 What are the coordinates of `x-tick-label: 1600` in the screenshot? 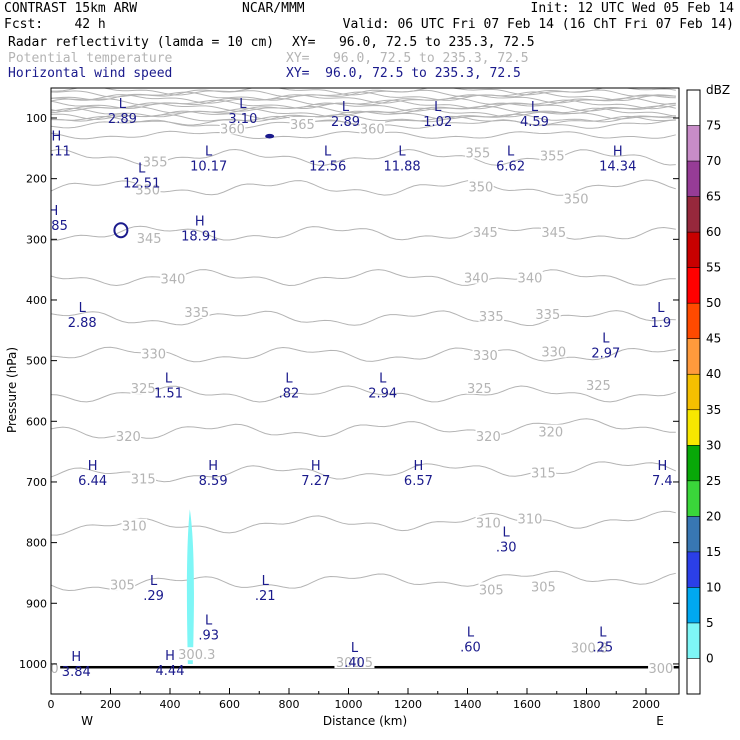 It's located at (527, 704).